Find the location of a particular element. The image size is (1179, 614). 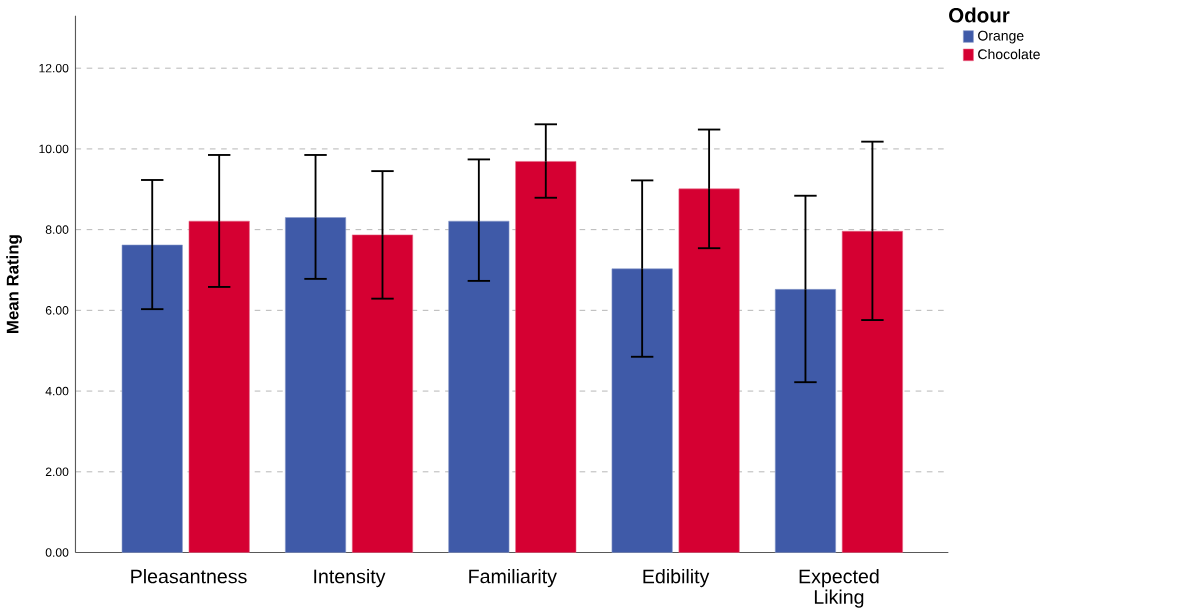

y-tick-label: 10.00 is located at coordinates (54, 149).